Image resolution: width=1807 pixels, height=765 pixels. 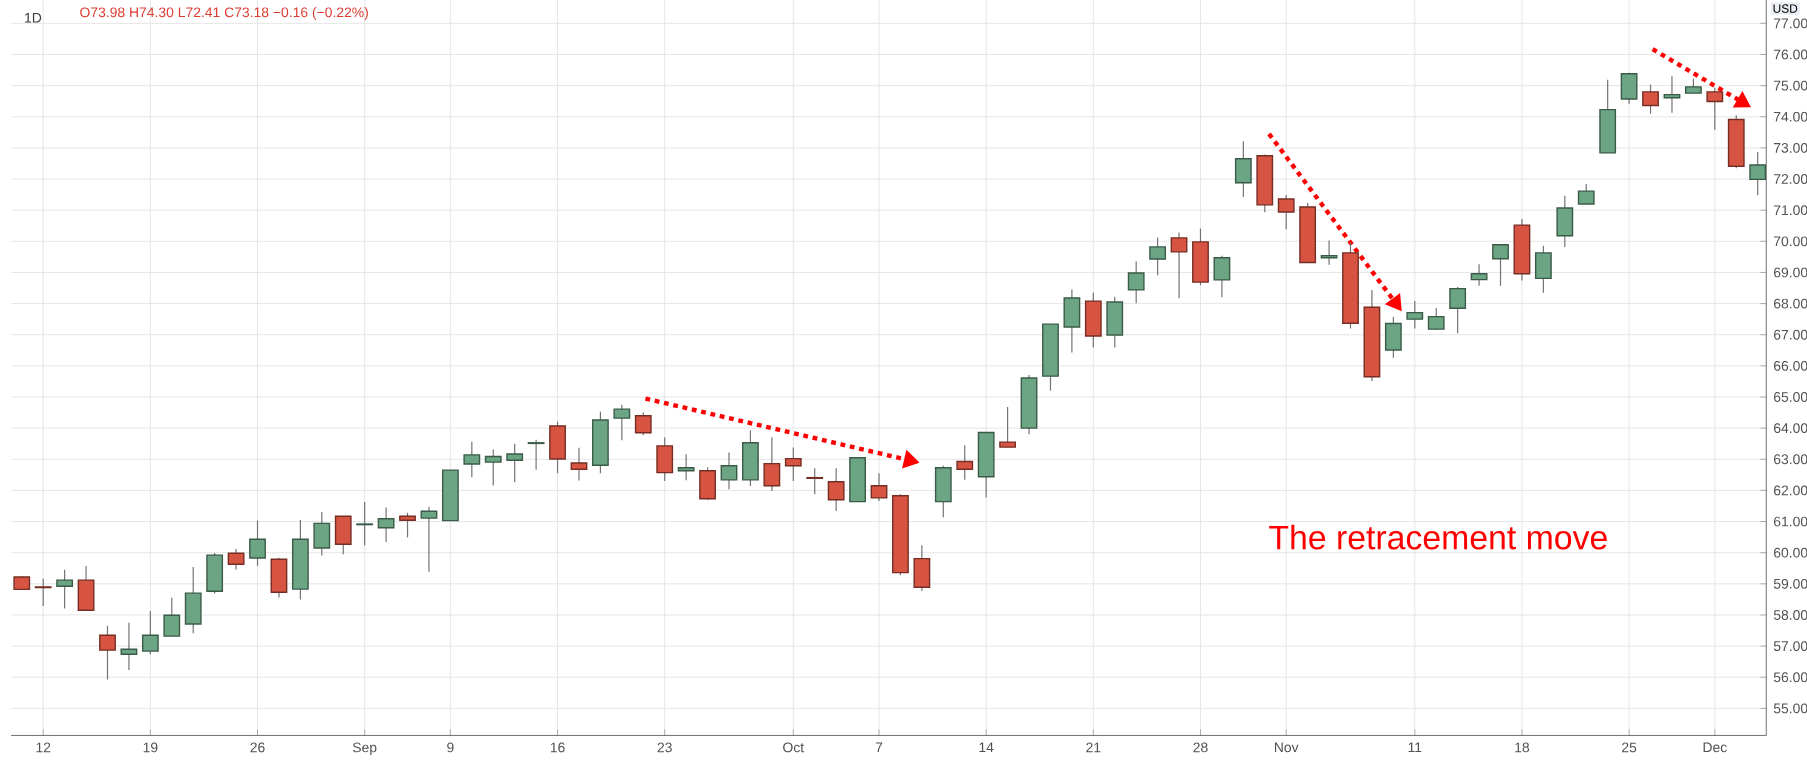 What do you see at coordinates (1790, 178) in the screenshot?
I see `y-tick-label: 72.00` at bounding box center [1790, 178].